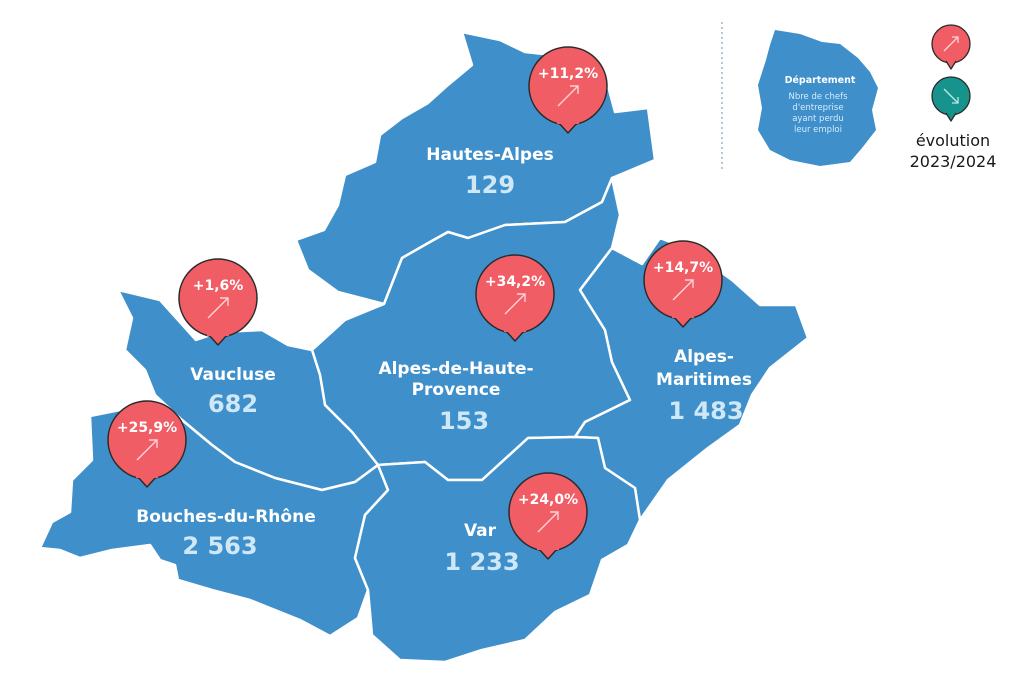 This screenshot has width=1024, height=682. Describe the element at coordinates (464, 421) in the screenshot. I see `dept-value-alpes-de-haute-provence: 153` at that location.